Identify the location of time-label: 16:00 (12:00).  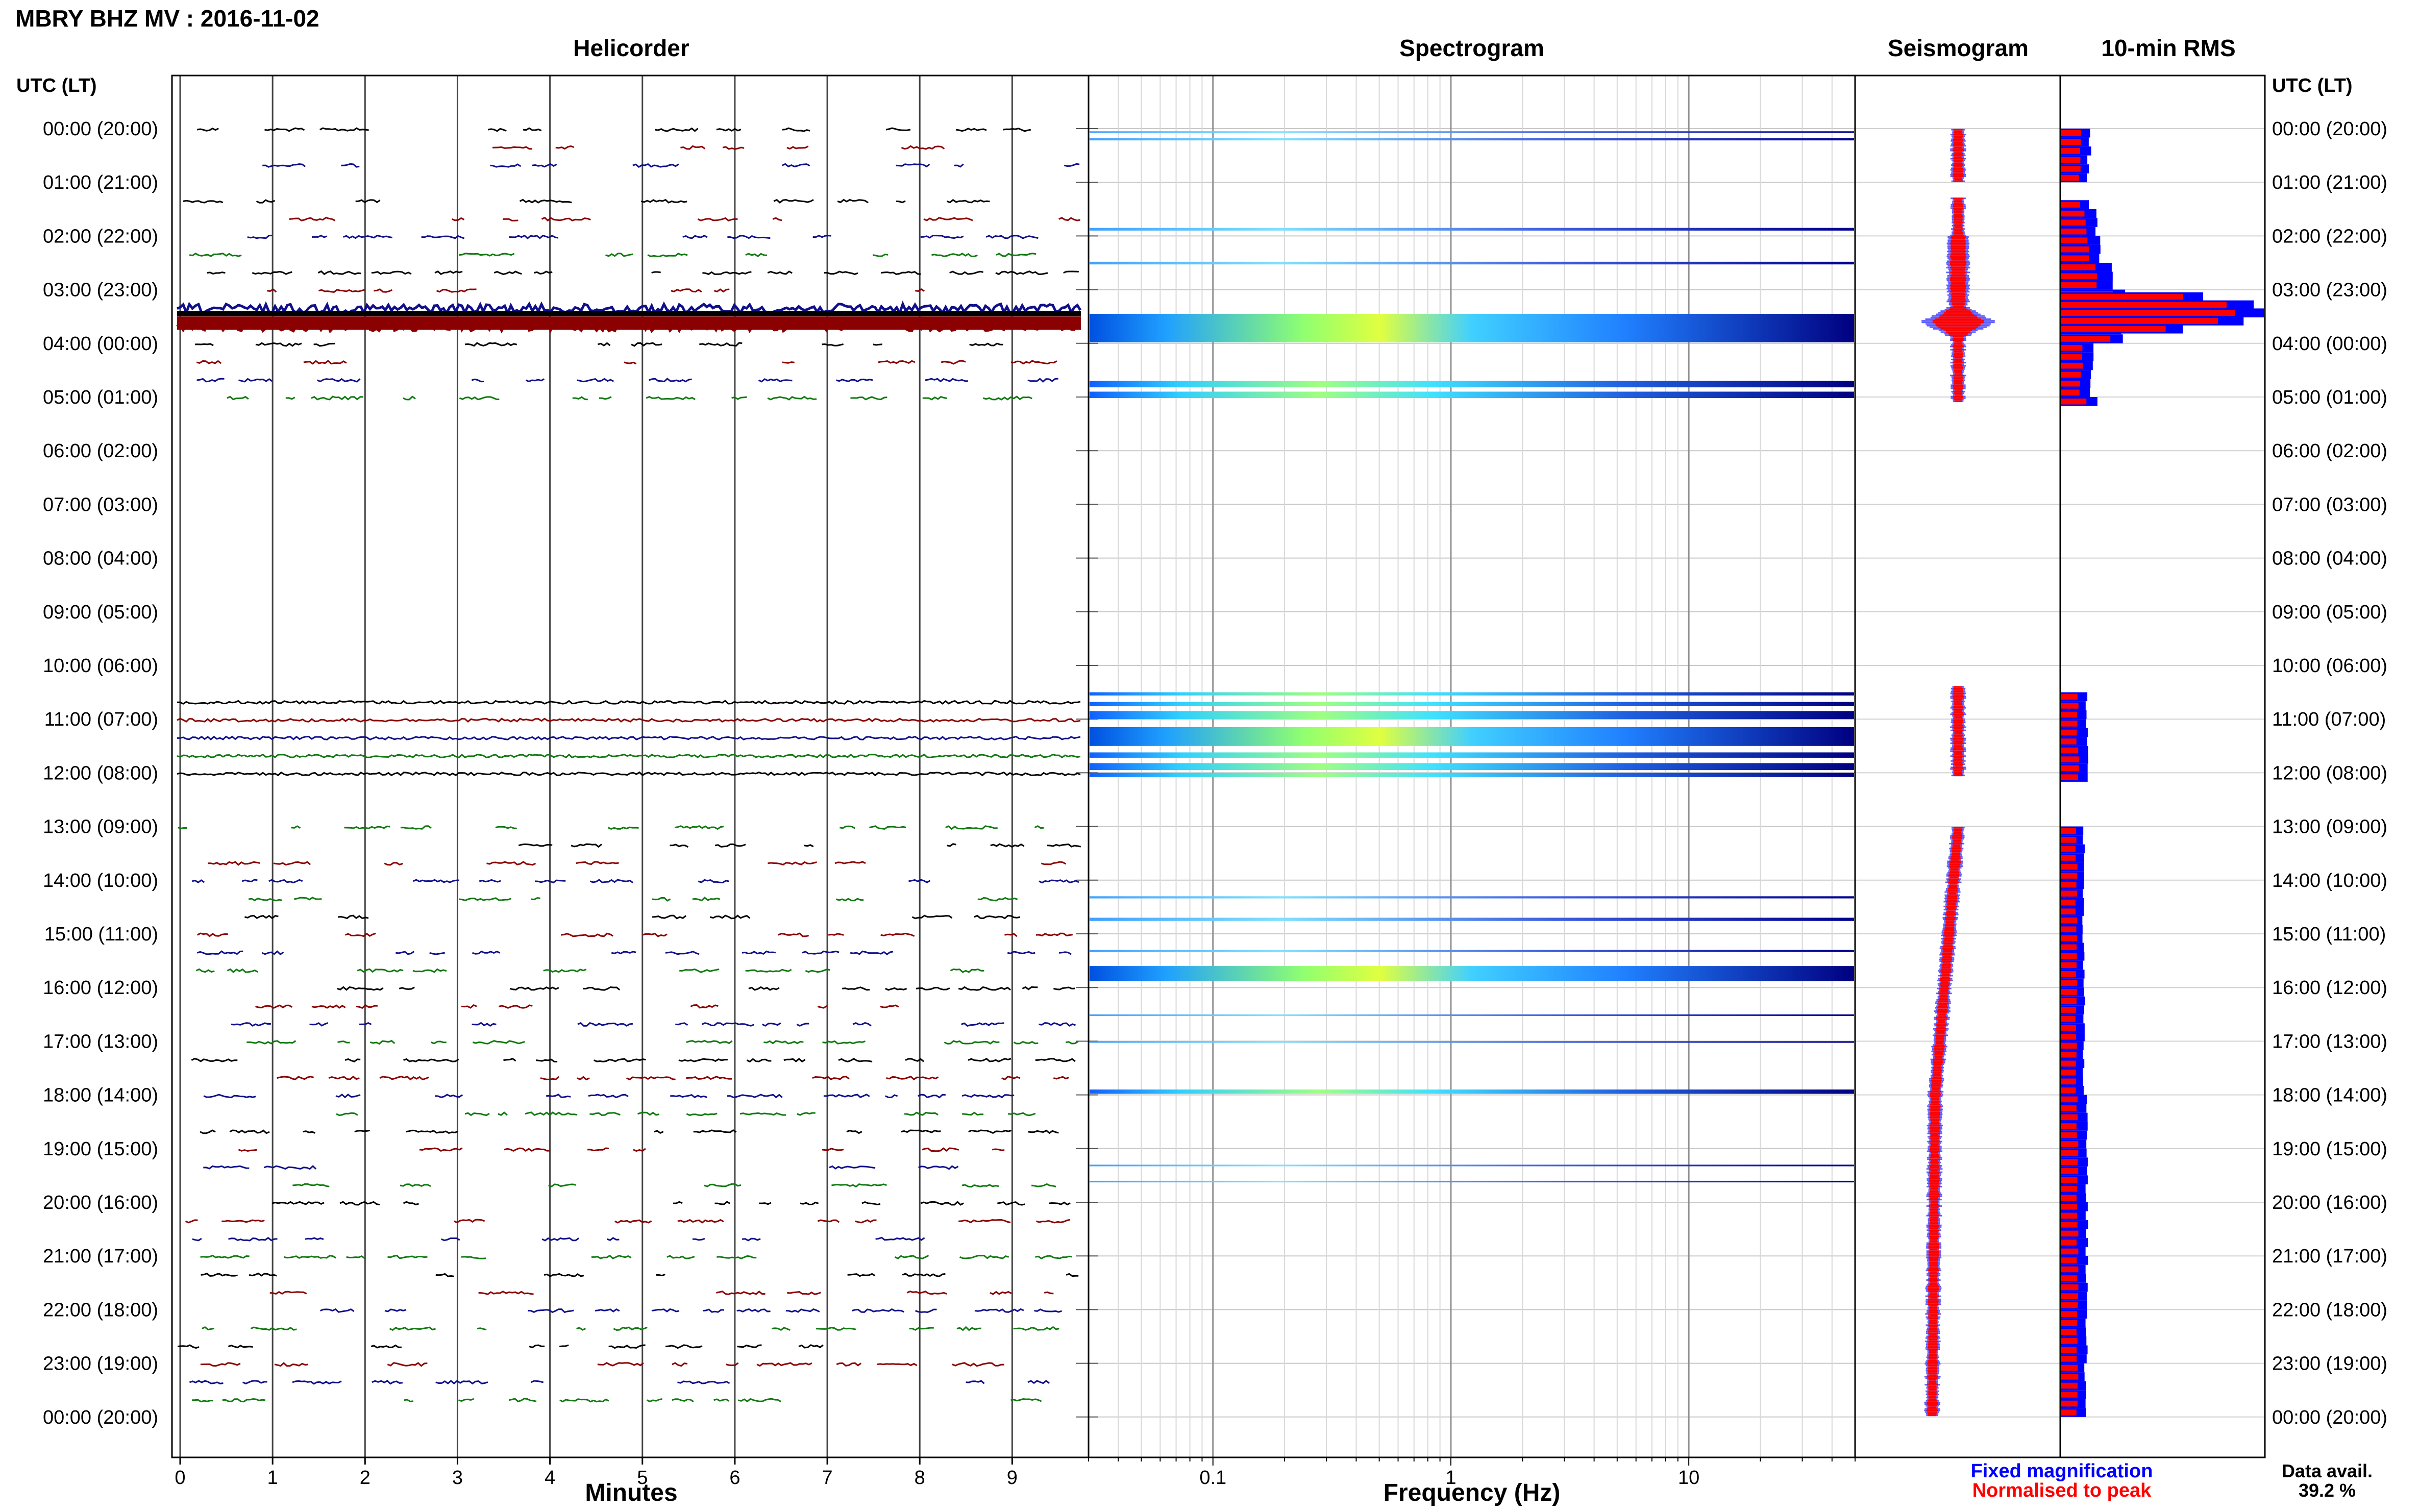
(100, 988).